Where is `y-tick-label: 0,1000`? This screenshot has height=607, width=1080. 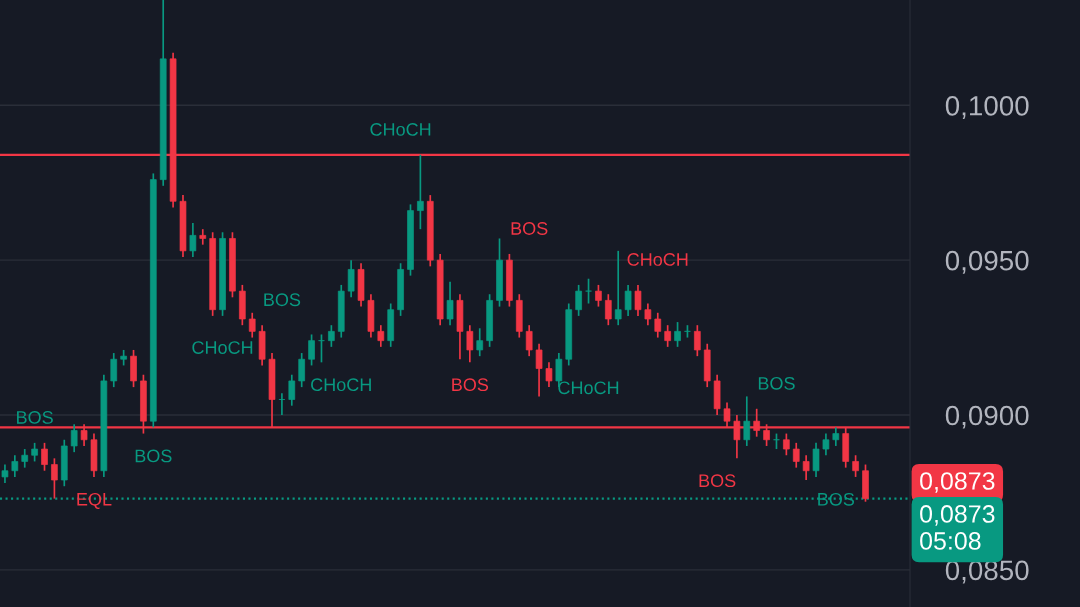
y-tick-label: 0,1000 is located at coordinates (987, 107).